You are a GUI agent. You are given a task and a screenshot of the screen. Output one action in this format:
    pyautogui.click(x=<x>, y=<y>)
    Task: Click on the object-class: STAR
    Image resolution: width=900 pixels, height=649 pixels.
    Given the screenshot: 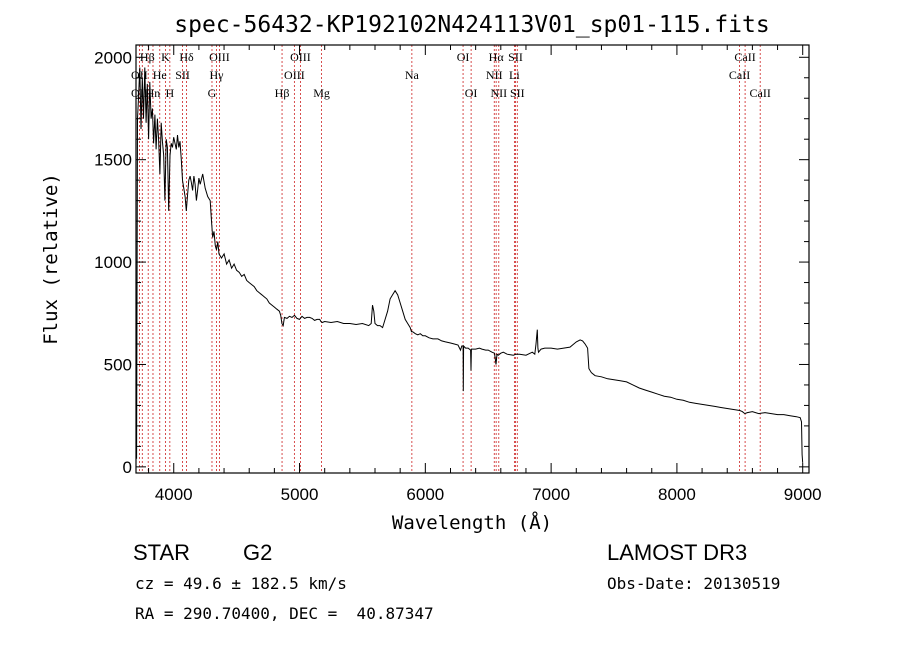 What is the action you would take?
    pyautogui.click(x=161, y=552)
    